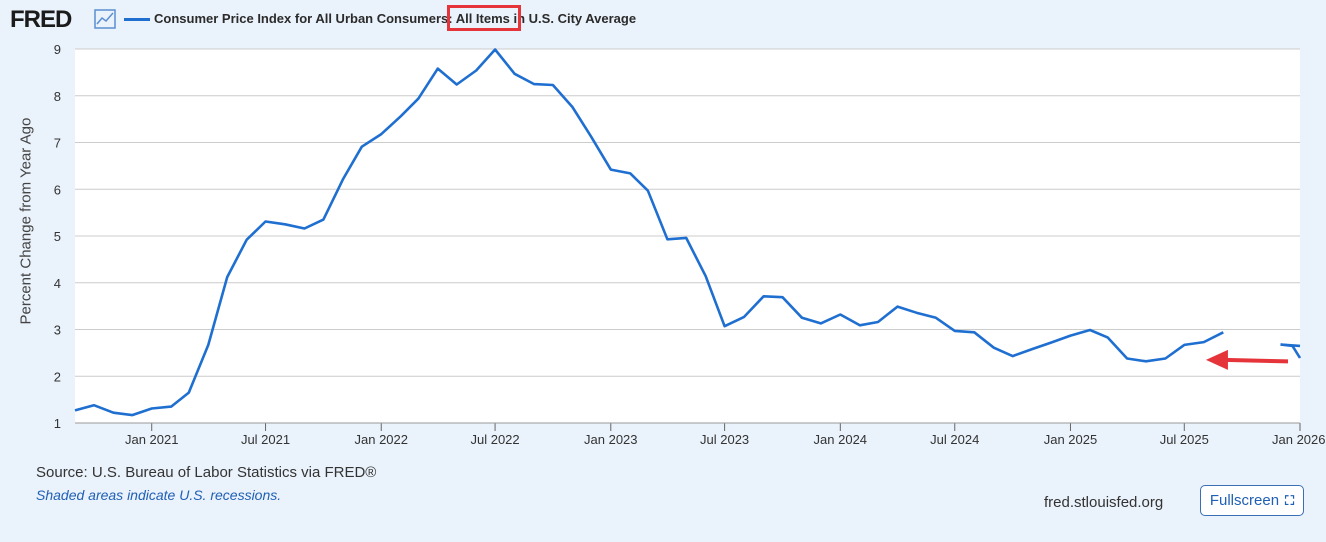 Image resolution: width=1326 pixels, height=542 pixels. What do you see at coordinates (1071, 439) in the screenshot?
I see `x-tick-label: Jan 2025` at bounding box center [1071, 439].